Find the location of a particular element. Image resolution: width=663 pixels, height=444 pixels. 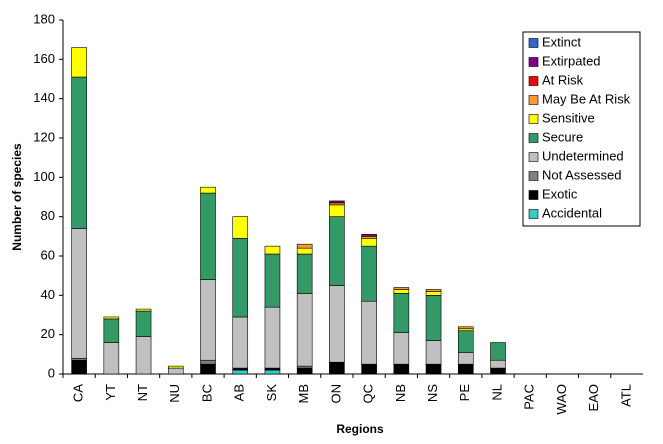

x-tick-label: CA is located at coordinates (78, 393).